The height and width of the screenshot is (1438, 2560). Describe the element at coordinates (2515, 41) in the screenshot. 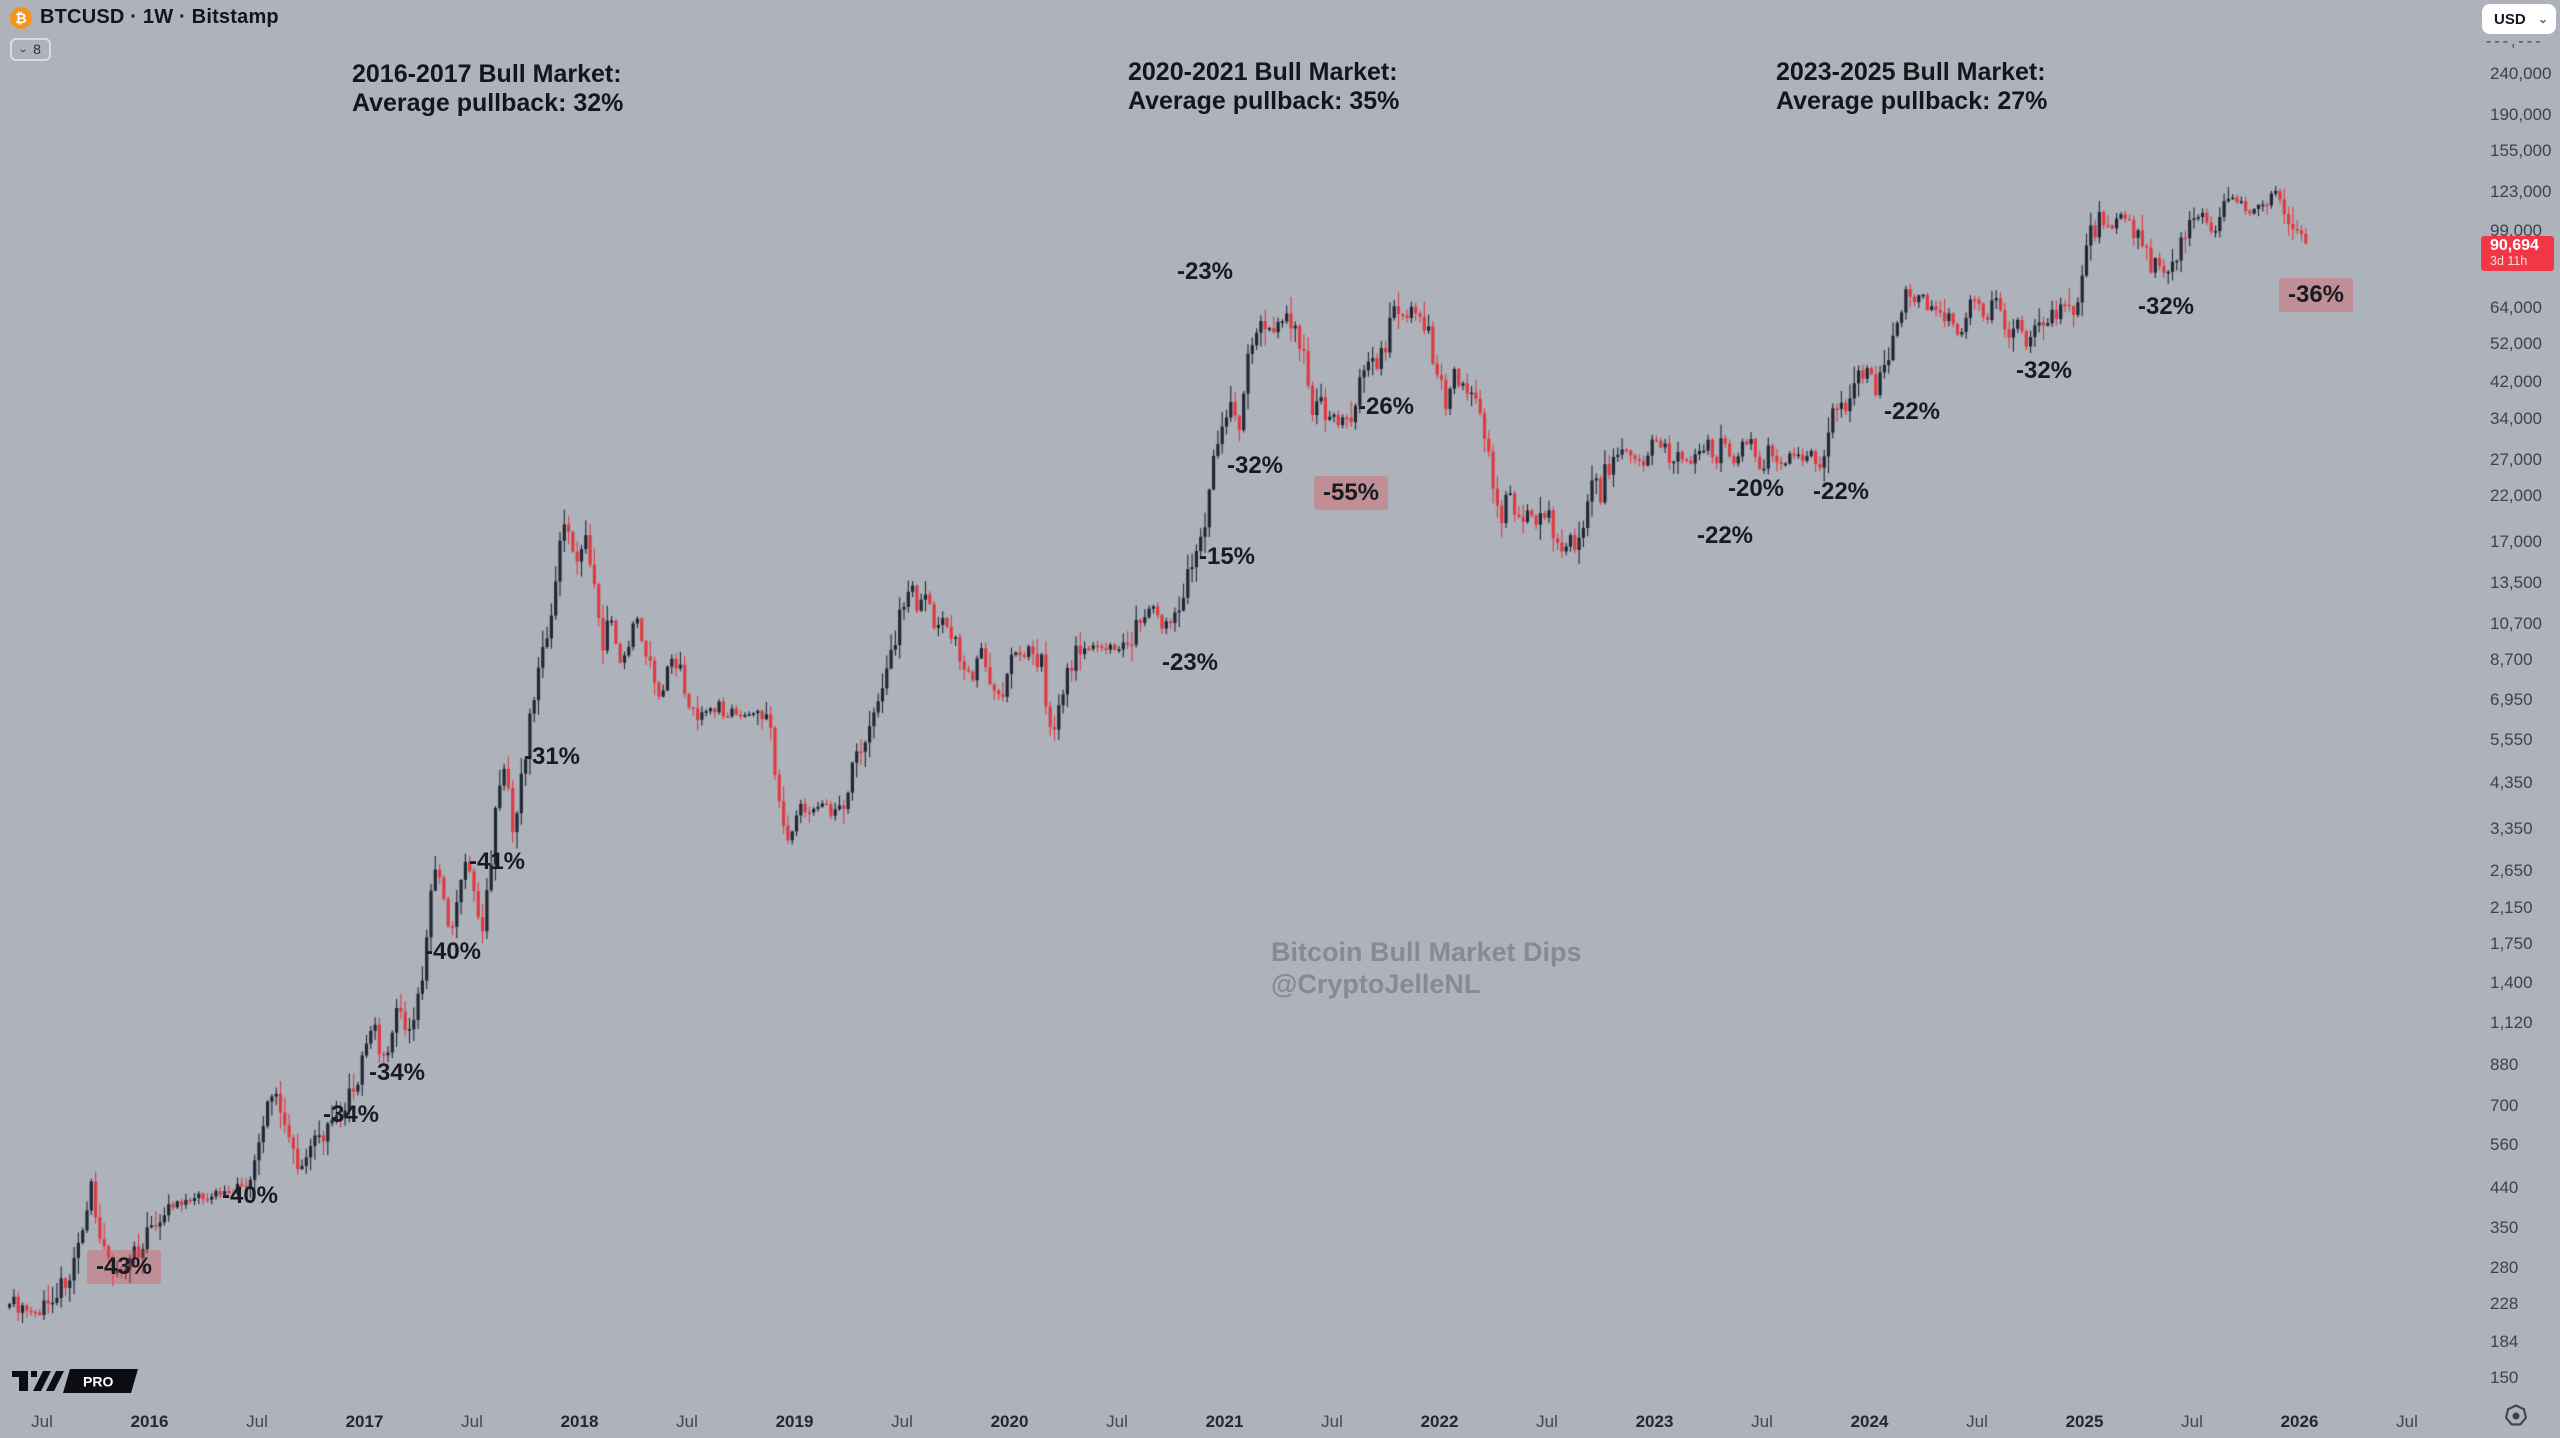

I see `price-axis-placeholder: ---,---` at that location.